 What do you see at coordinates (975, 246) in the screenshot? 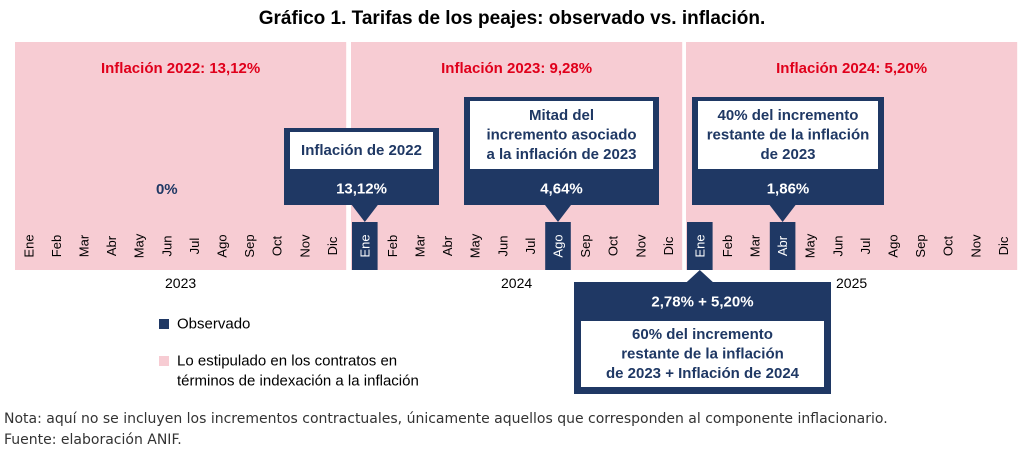
I see `month-label-2025-Nov: Nov` at bounding box center [975, 246].